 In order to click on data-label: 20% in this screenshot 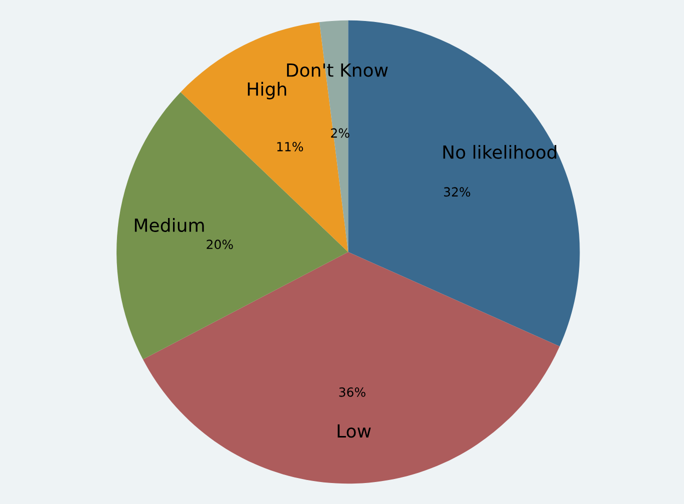, I will do `click(219, 245)`.